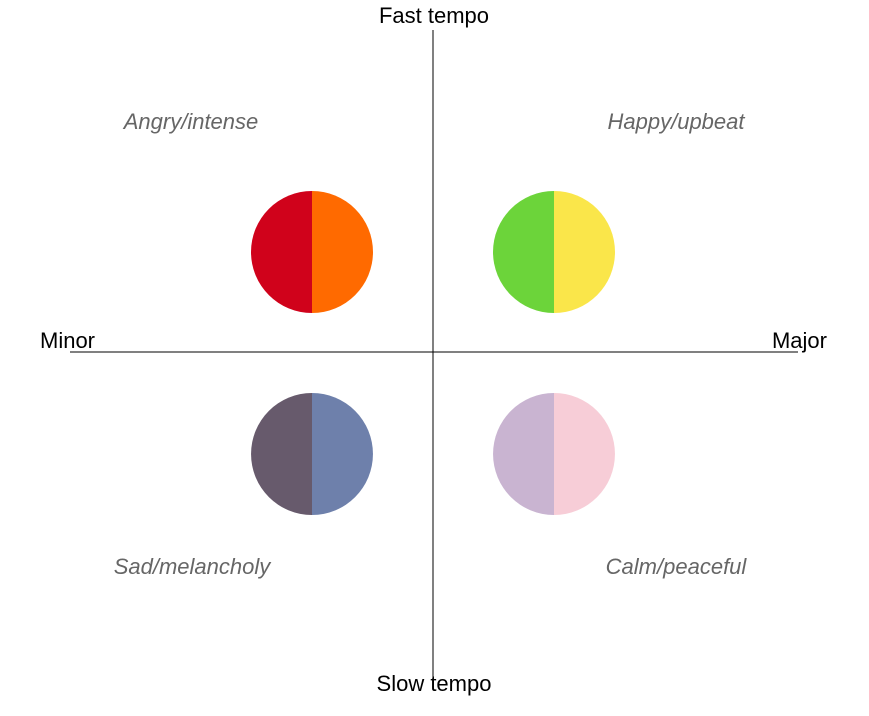  What do you see at coordinates (190, 121) in the screenshot?
I see `quadrant-label-angry: Angry/intense` at bounding box center [190, 121].